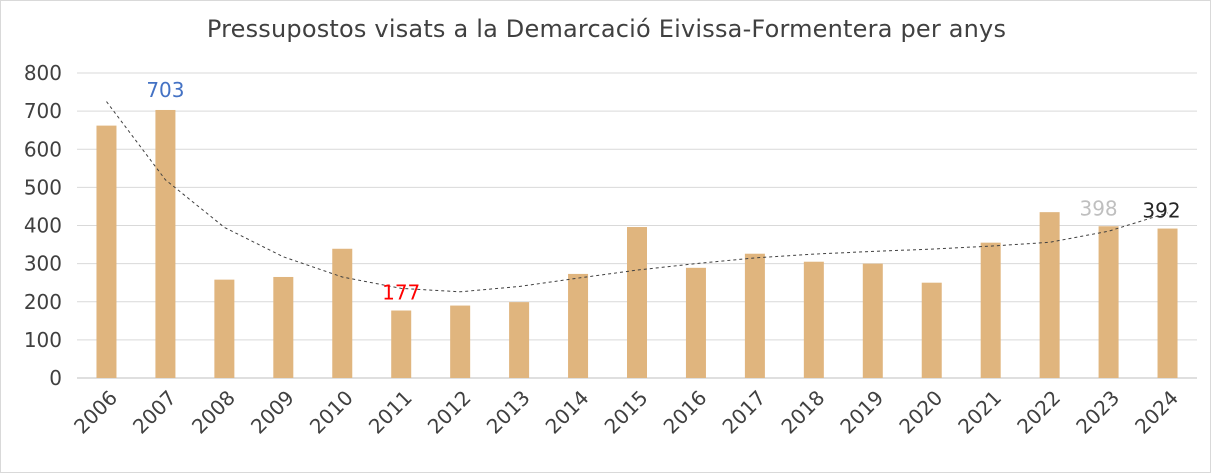 This screenshot has height=474, width=1211. What do you see at coordinates (43, 73) in the screenshot?
I see `y-tick-label: 800` at bounding box center [43, 73].